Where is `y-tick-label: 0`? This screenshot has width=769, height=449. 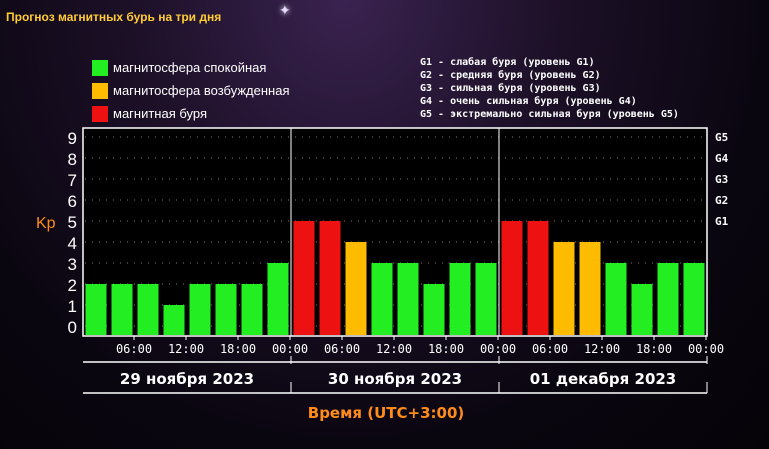
y-tick-label: 0 is located at coordinates (72, 327).